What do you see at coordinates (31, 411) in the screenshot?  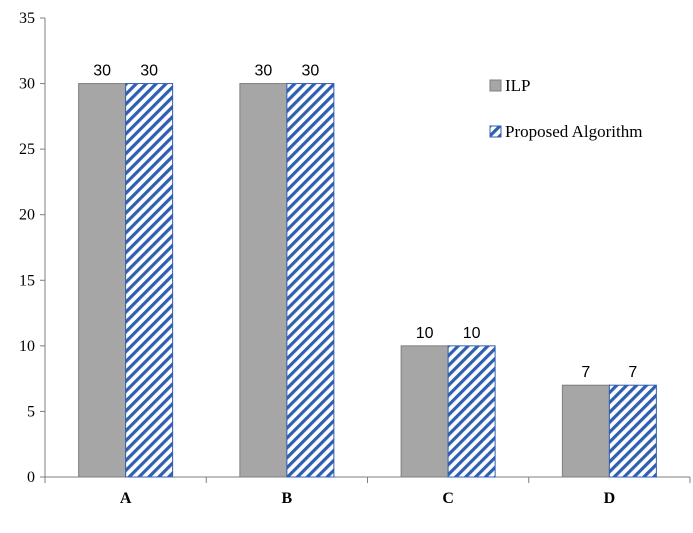 I see `y-tick-label: 5` at bounding box center [31, 411].